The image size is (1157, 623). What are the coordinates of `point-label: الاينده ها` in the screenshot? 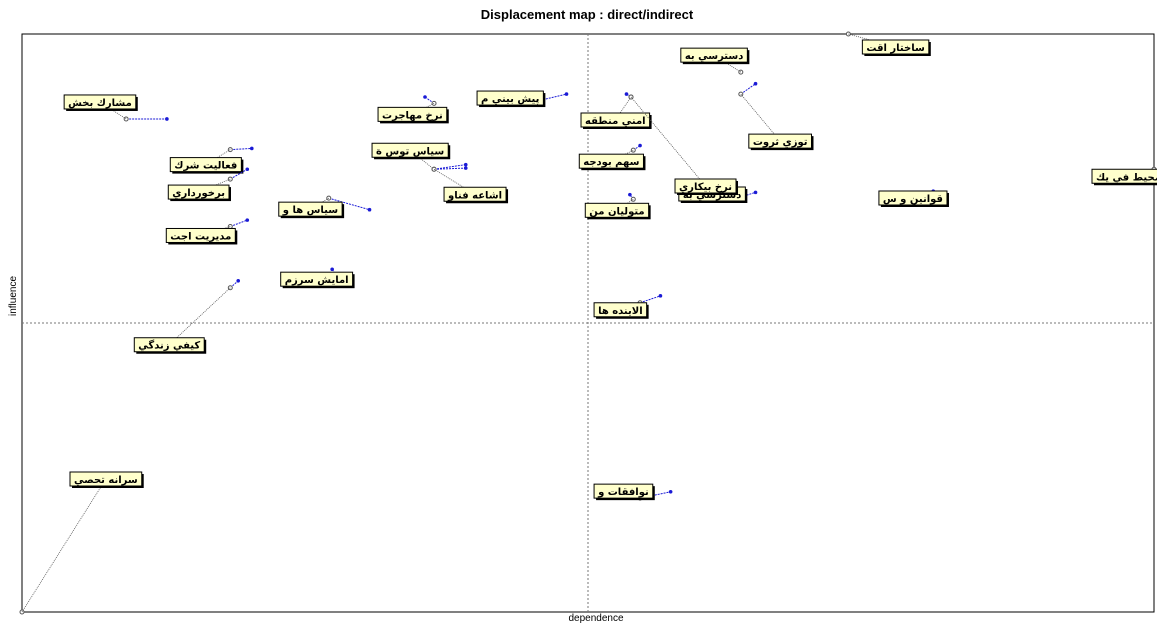 It's located at (620, 311).